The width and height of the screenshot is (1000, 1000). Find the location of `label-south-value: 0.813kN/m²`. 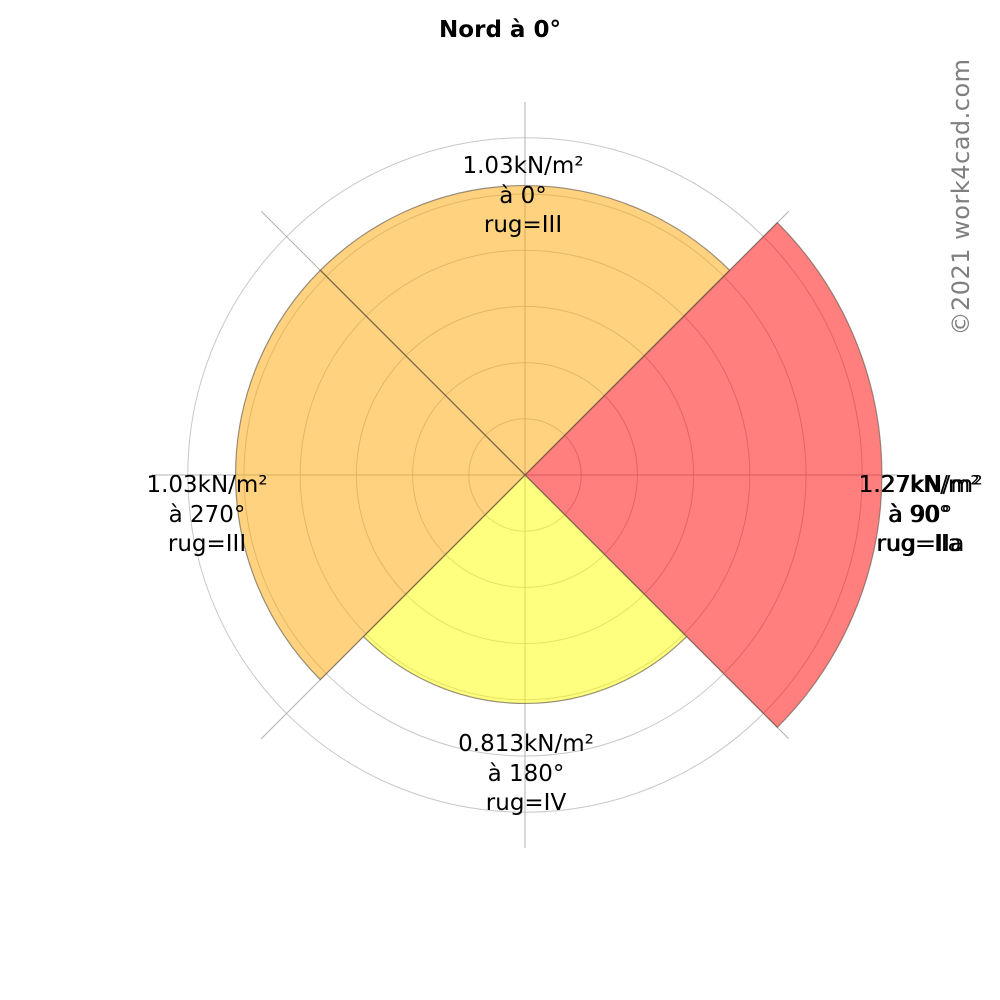

label-south-value: 0.813kN/m² is located at coordinates (526, 744).